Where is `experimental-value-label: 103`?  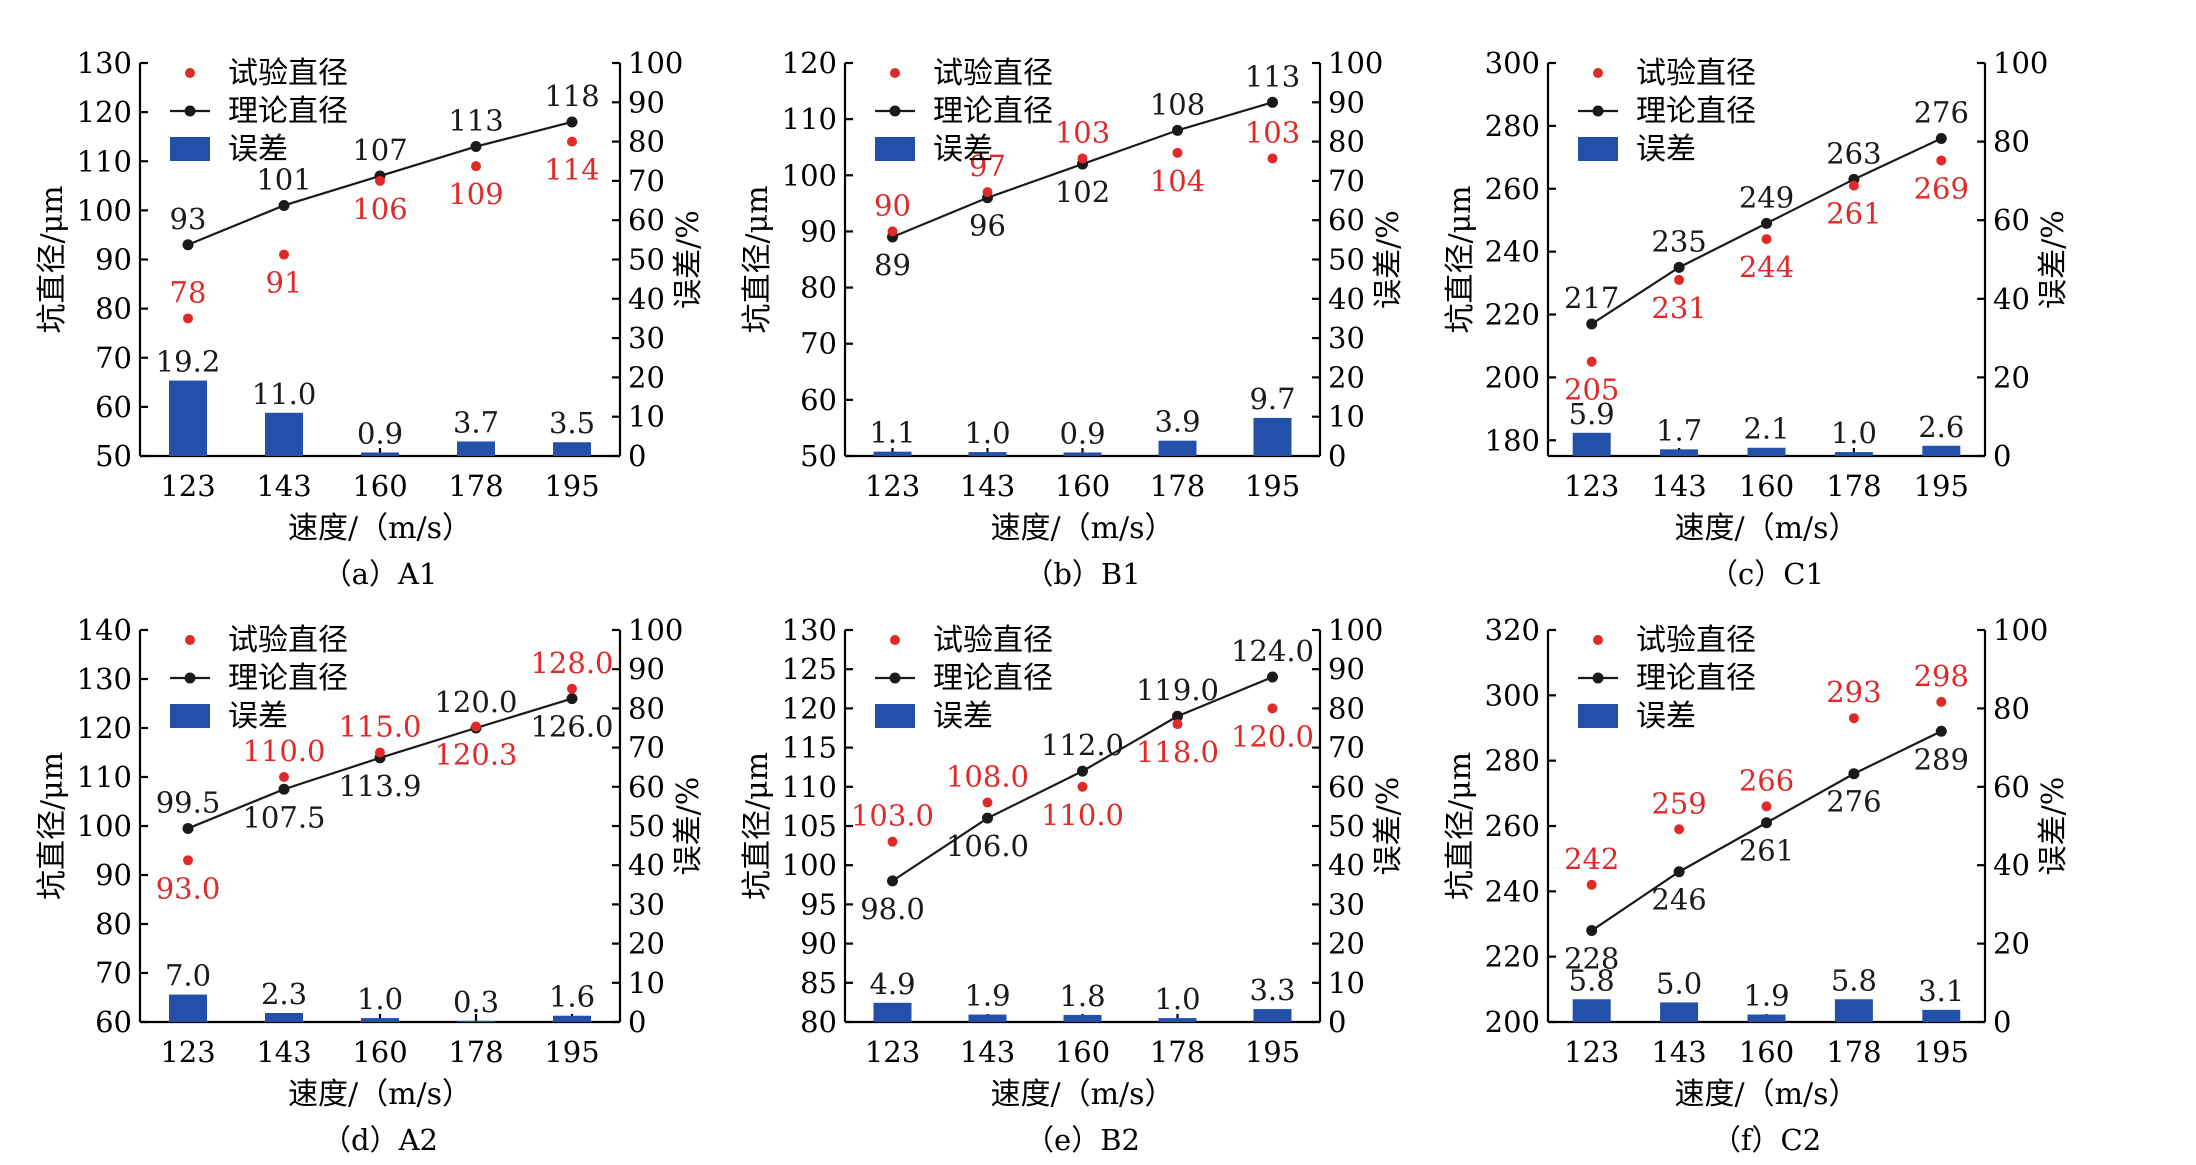
experimental-value-label: 103 is located at coordinates (1272, 132).